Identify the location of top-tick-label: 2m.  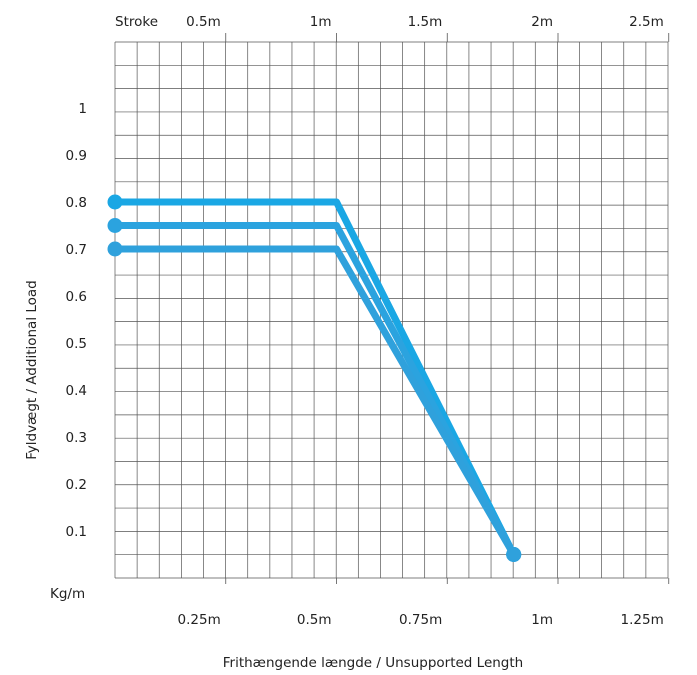
(542, 22).